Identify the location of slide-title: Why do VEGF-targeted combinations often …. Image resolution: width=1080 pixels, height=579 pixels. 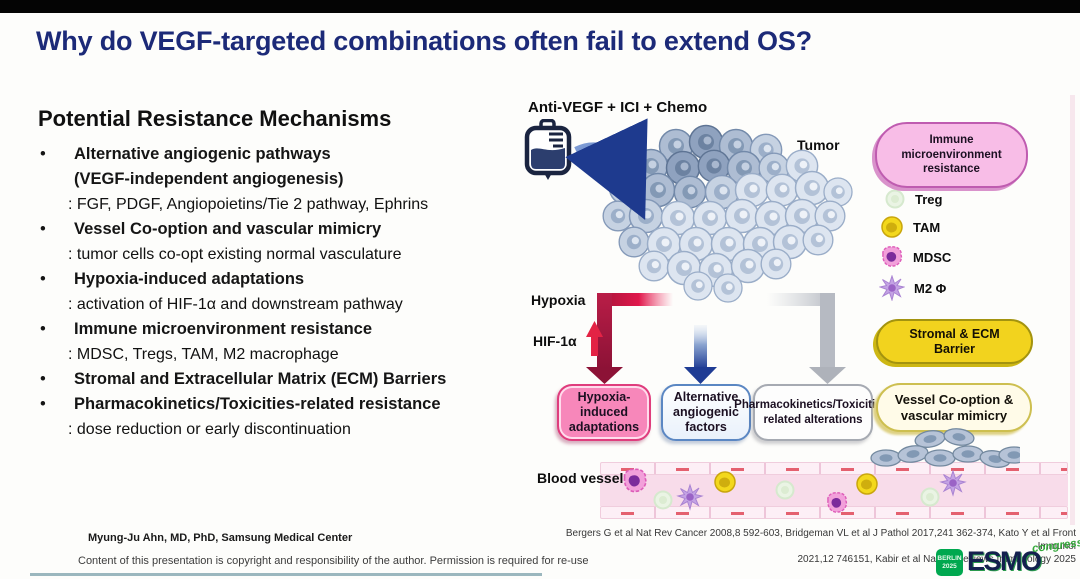
(424, 41).